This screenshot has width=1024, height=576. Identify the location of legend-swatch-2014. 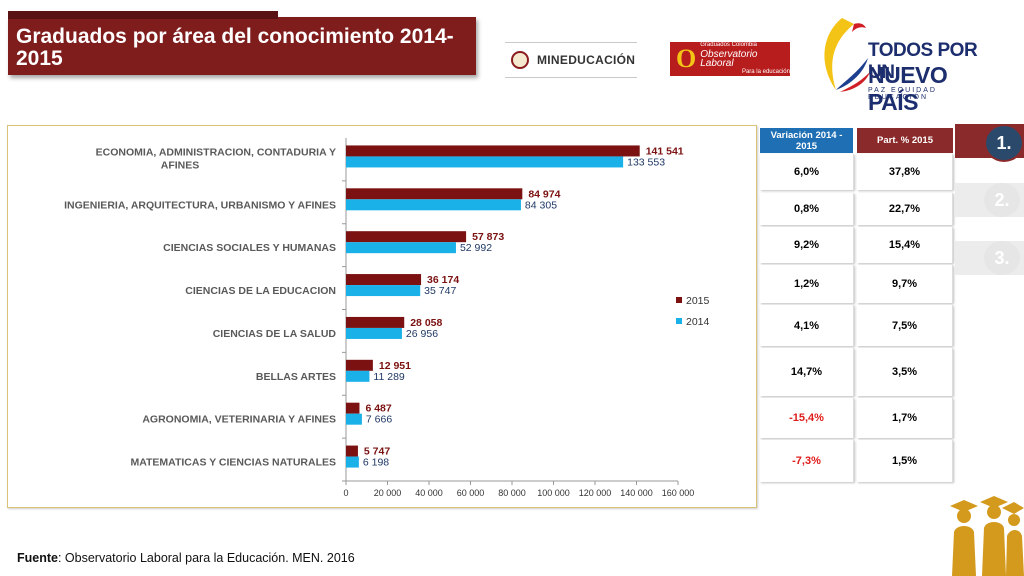
(679, 321).